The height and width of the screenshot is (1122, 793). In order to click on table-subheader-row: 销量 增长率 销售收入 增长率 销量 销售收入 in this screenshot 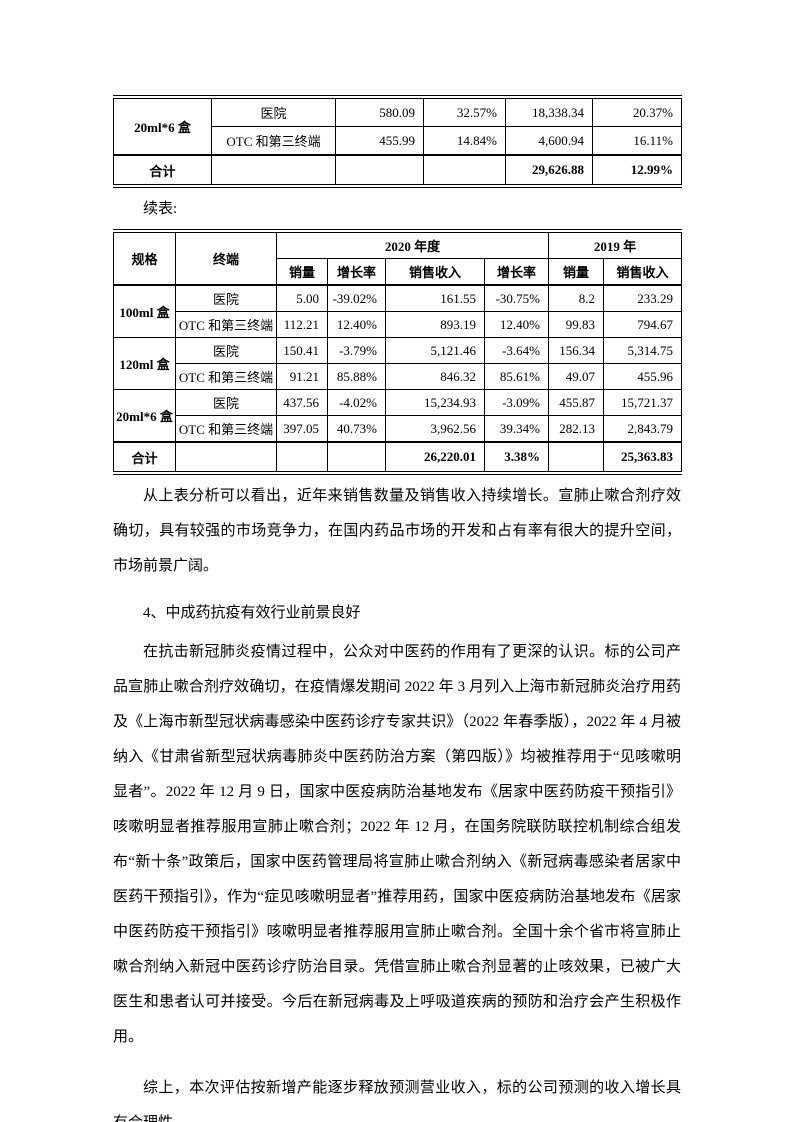, I will do `click(398, 272)`.